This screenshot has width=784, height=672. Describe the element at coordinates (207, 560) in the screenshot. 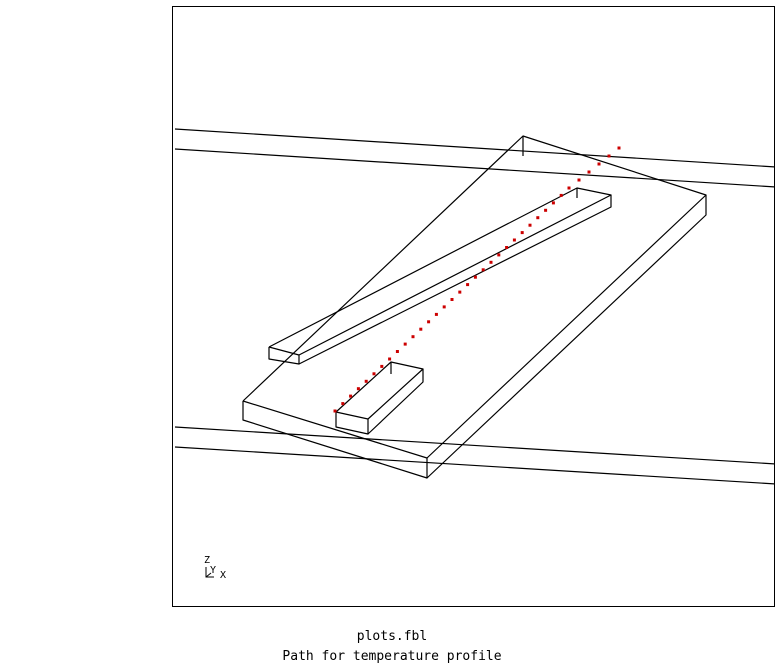

I see `triad-z-label: Z` at that location.